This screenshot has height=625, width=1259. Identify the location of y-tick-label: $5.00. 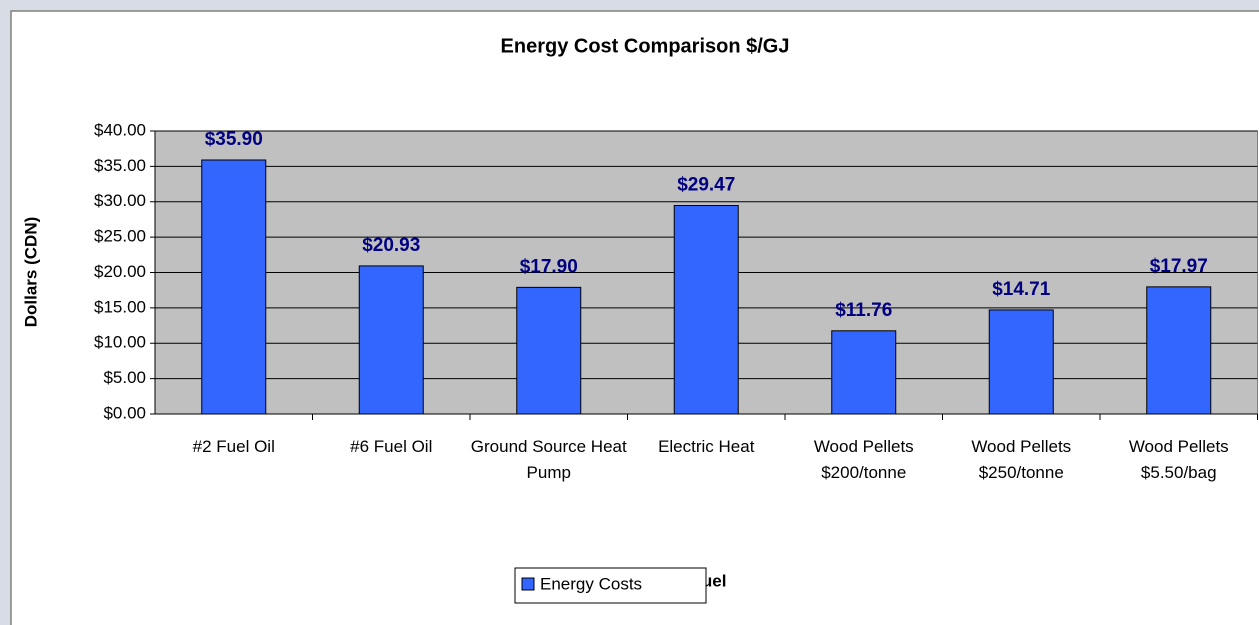
(124, 377).